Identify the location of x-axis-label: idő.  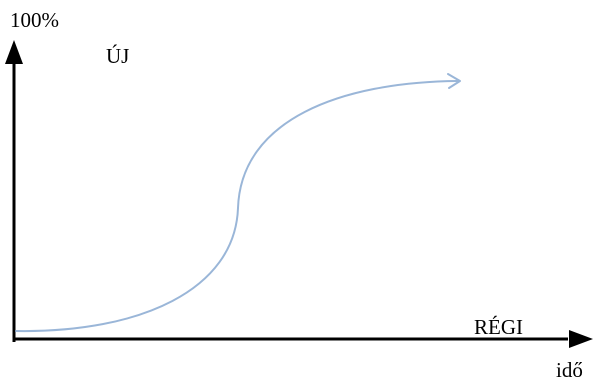
(569, 370).